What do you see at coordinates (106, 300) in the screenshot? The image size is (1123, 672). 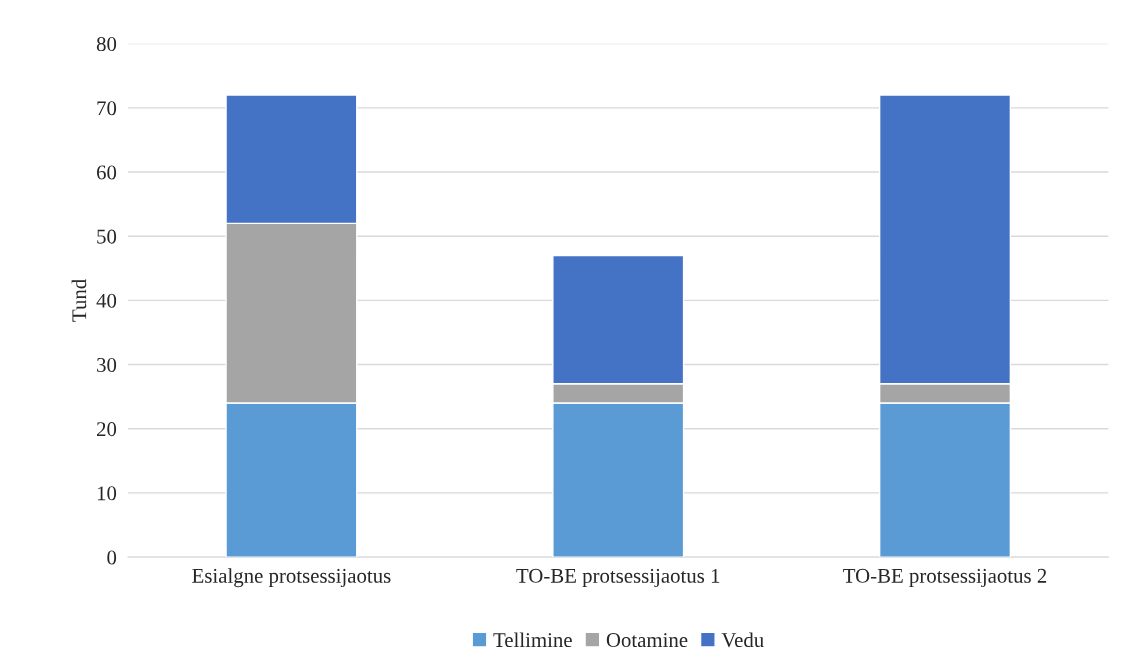 I see `y-tick-label: 40` at bounding box center [106, 300].